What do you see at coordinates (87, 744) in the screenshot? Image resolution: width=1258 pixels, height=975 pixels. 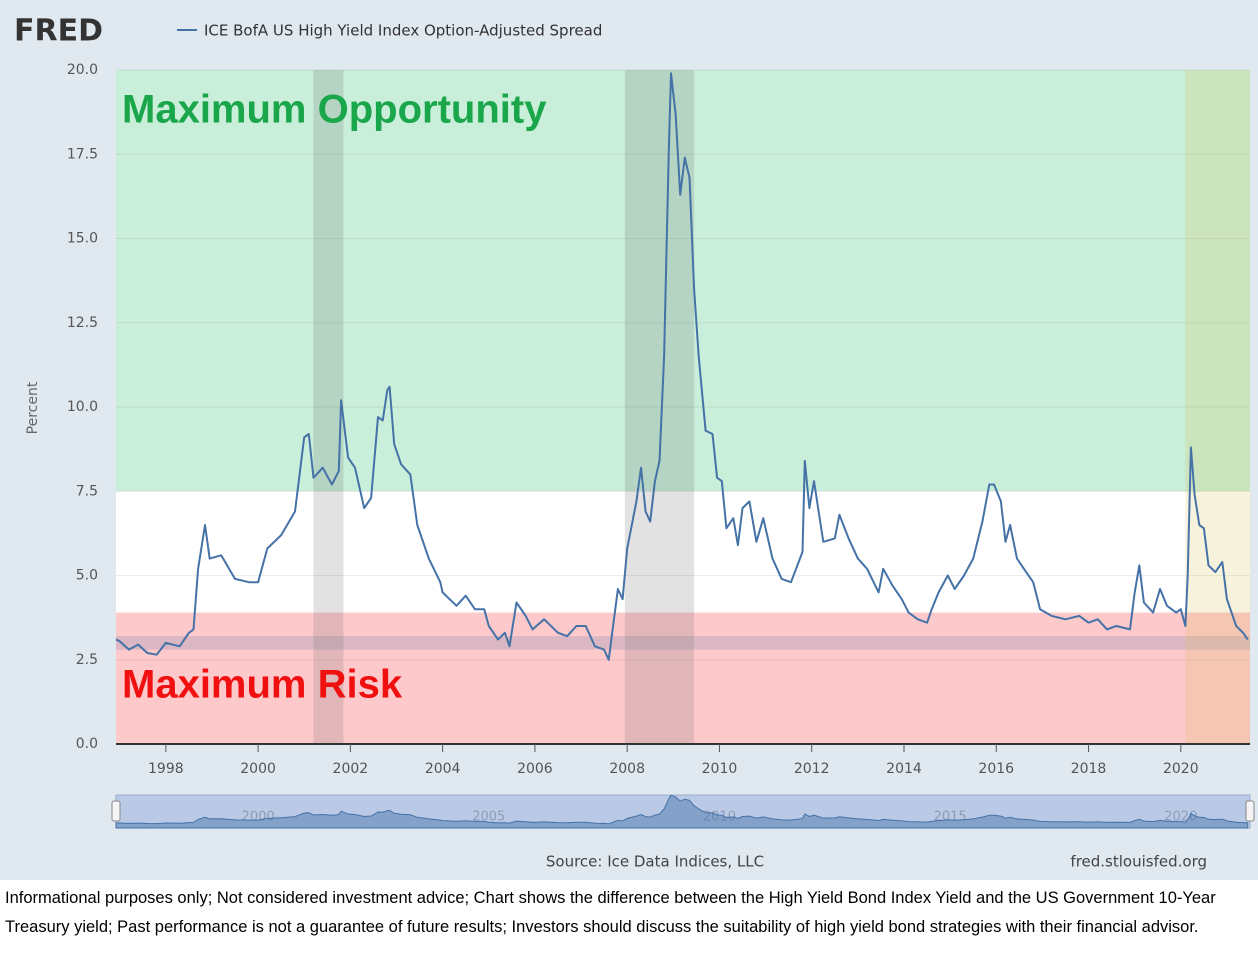 I see `y-tick-label: 0.0` at bounding box center [87, 744].